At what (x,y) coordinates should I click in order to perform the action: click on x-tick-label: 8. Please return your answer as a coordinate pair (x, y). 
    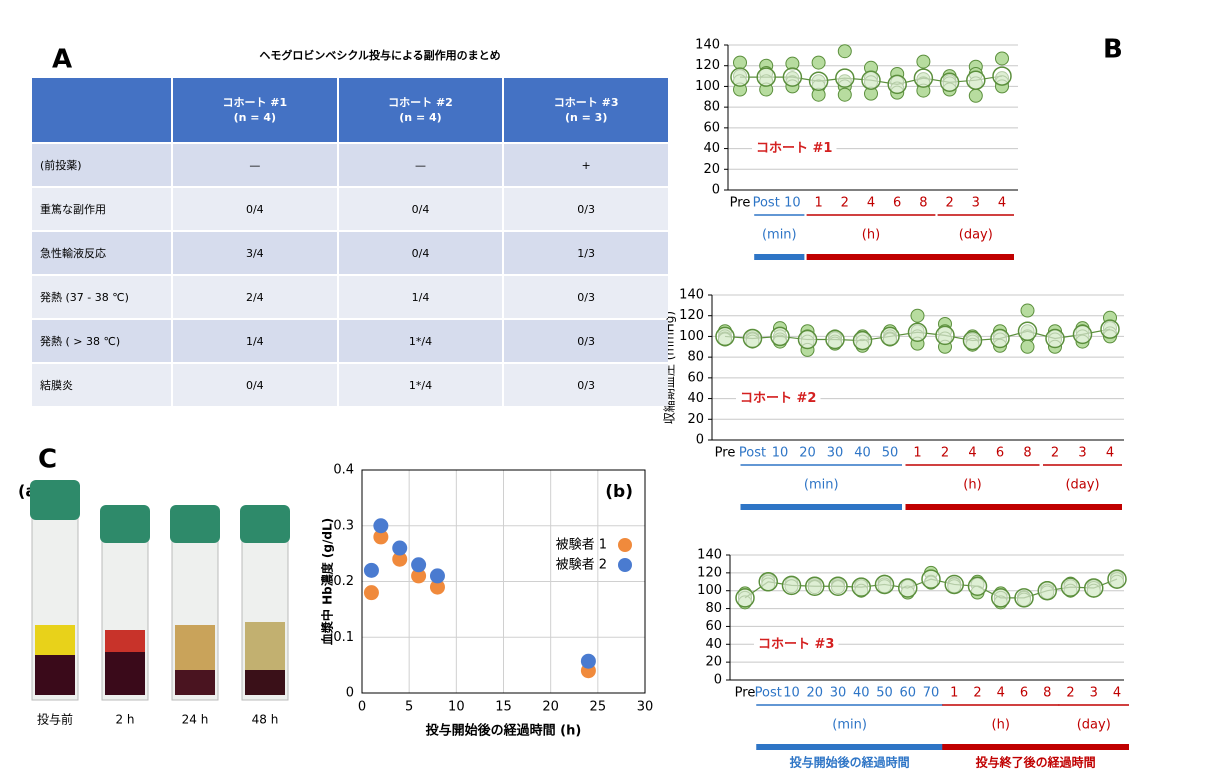
    Looking at the image, I should click on (1047, 693).